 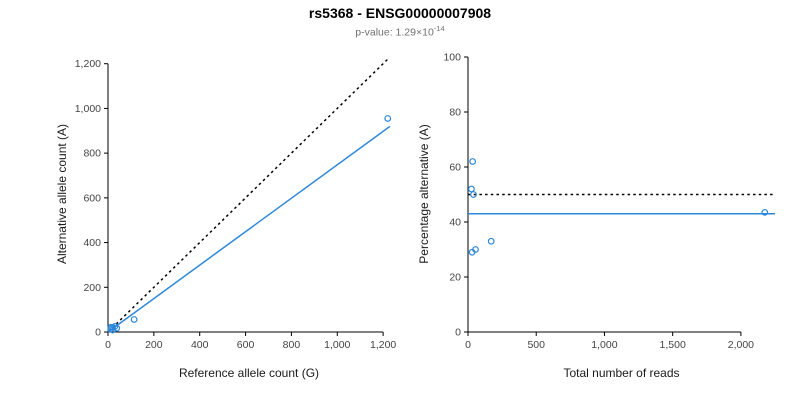 I want to click on y-tick-label: 100, so click(x=452, y=58).